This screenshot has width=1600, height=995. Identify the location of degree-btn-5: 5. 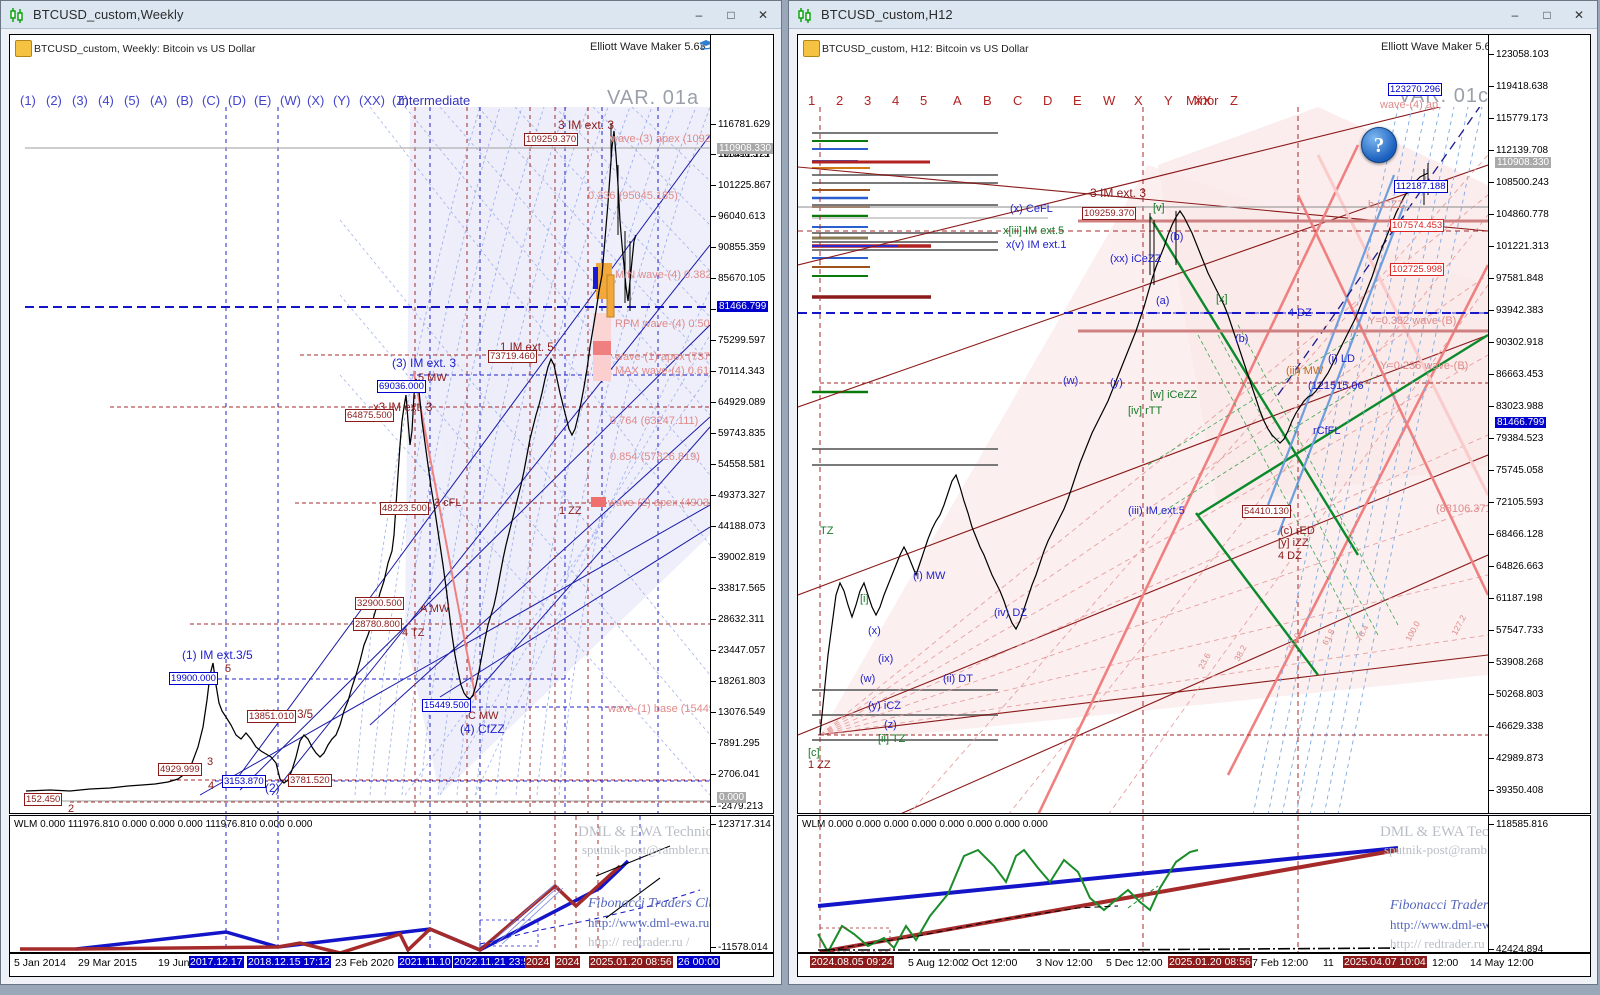
(924, 100).